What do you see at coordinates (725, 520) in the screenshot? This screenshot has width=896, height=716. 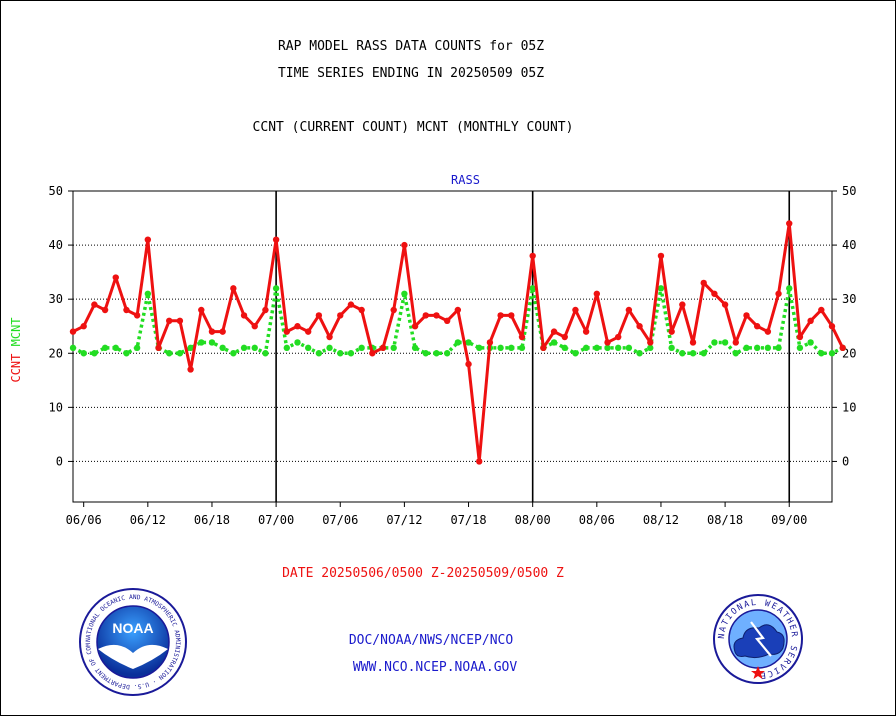 I see `x-tick-label: 08/18` at bounding box center [725, 520].